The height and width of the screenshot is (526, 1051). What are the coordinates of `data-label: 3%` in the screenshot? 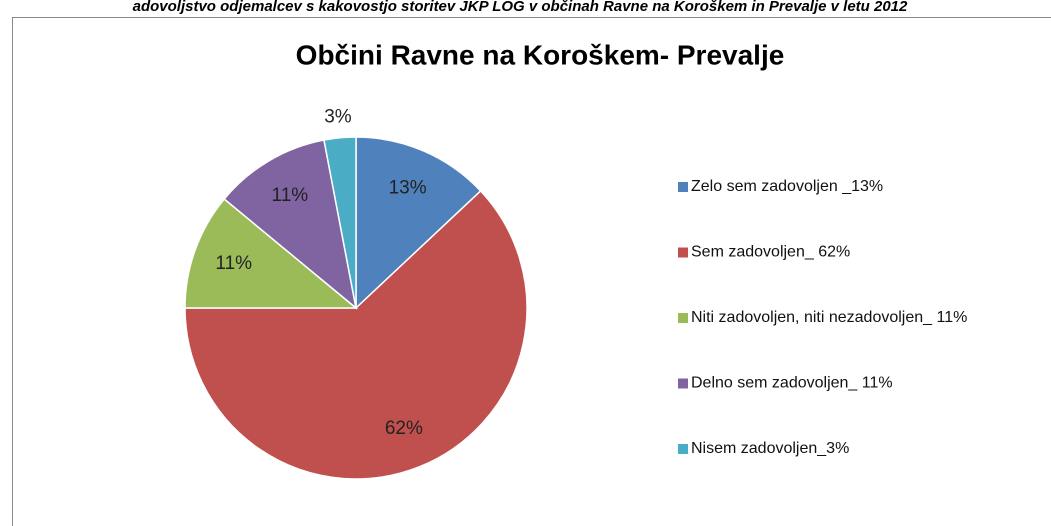 It's located at (338, 116).